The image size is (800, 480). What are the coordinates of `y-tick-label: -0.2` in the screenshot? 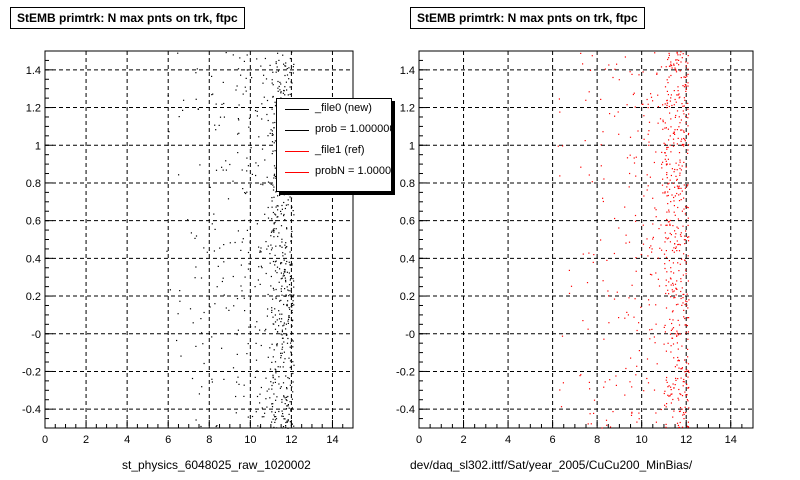 It's located at (31, 372).